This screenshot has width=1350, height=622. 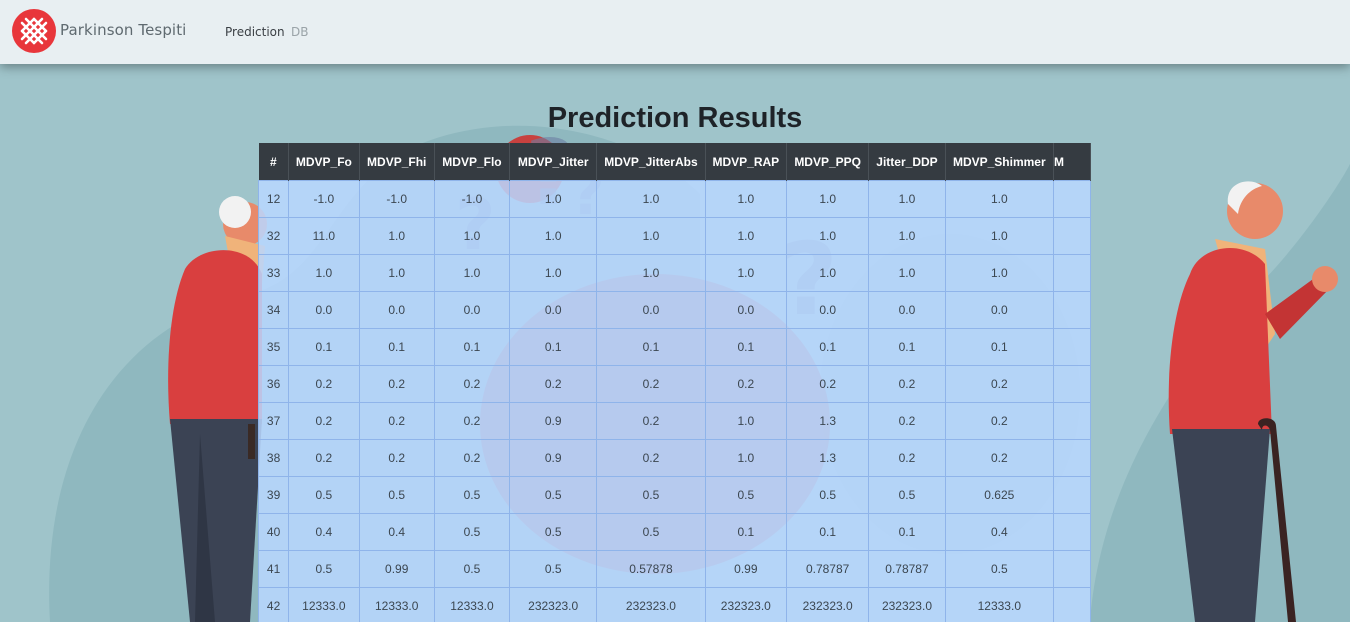 I want to click on row-index-cell: 37, so click(x=274, y=421).